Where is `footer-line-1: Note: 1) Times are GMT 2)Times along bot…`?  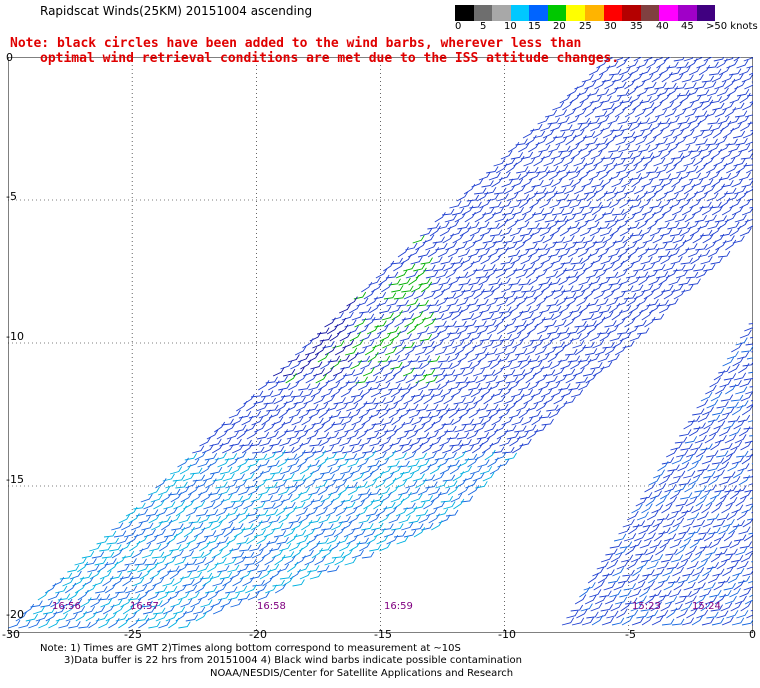 footer-line-1: Note: 1) Times are GMT 2)Times along bot… is located at coordinates (250, 648).